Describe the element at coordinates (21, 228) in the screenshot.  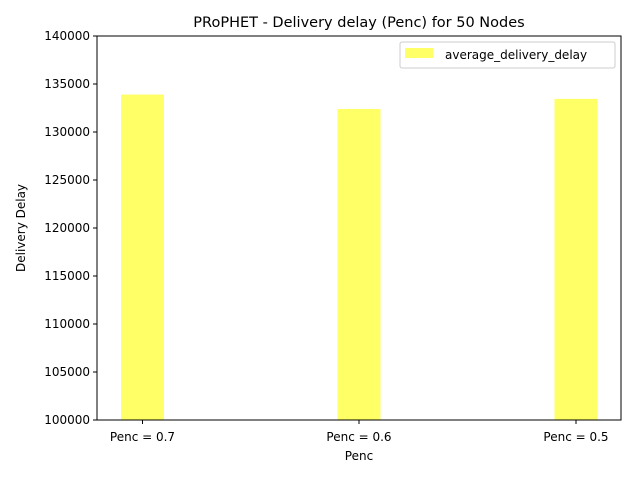
I see `y-axis-label: Delivery Delay` at that location.